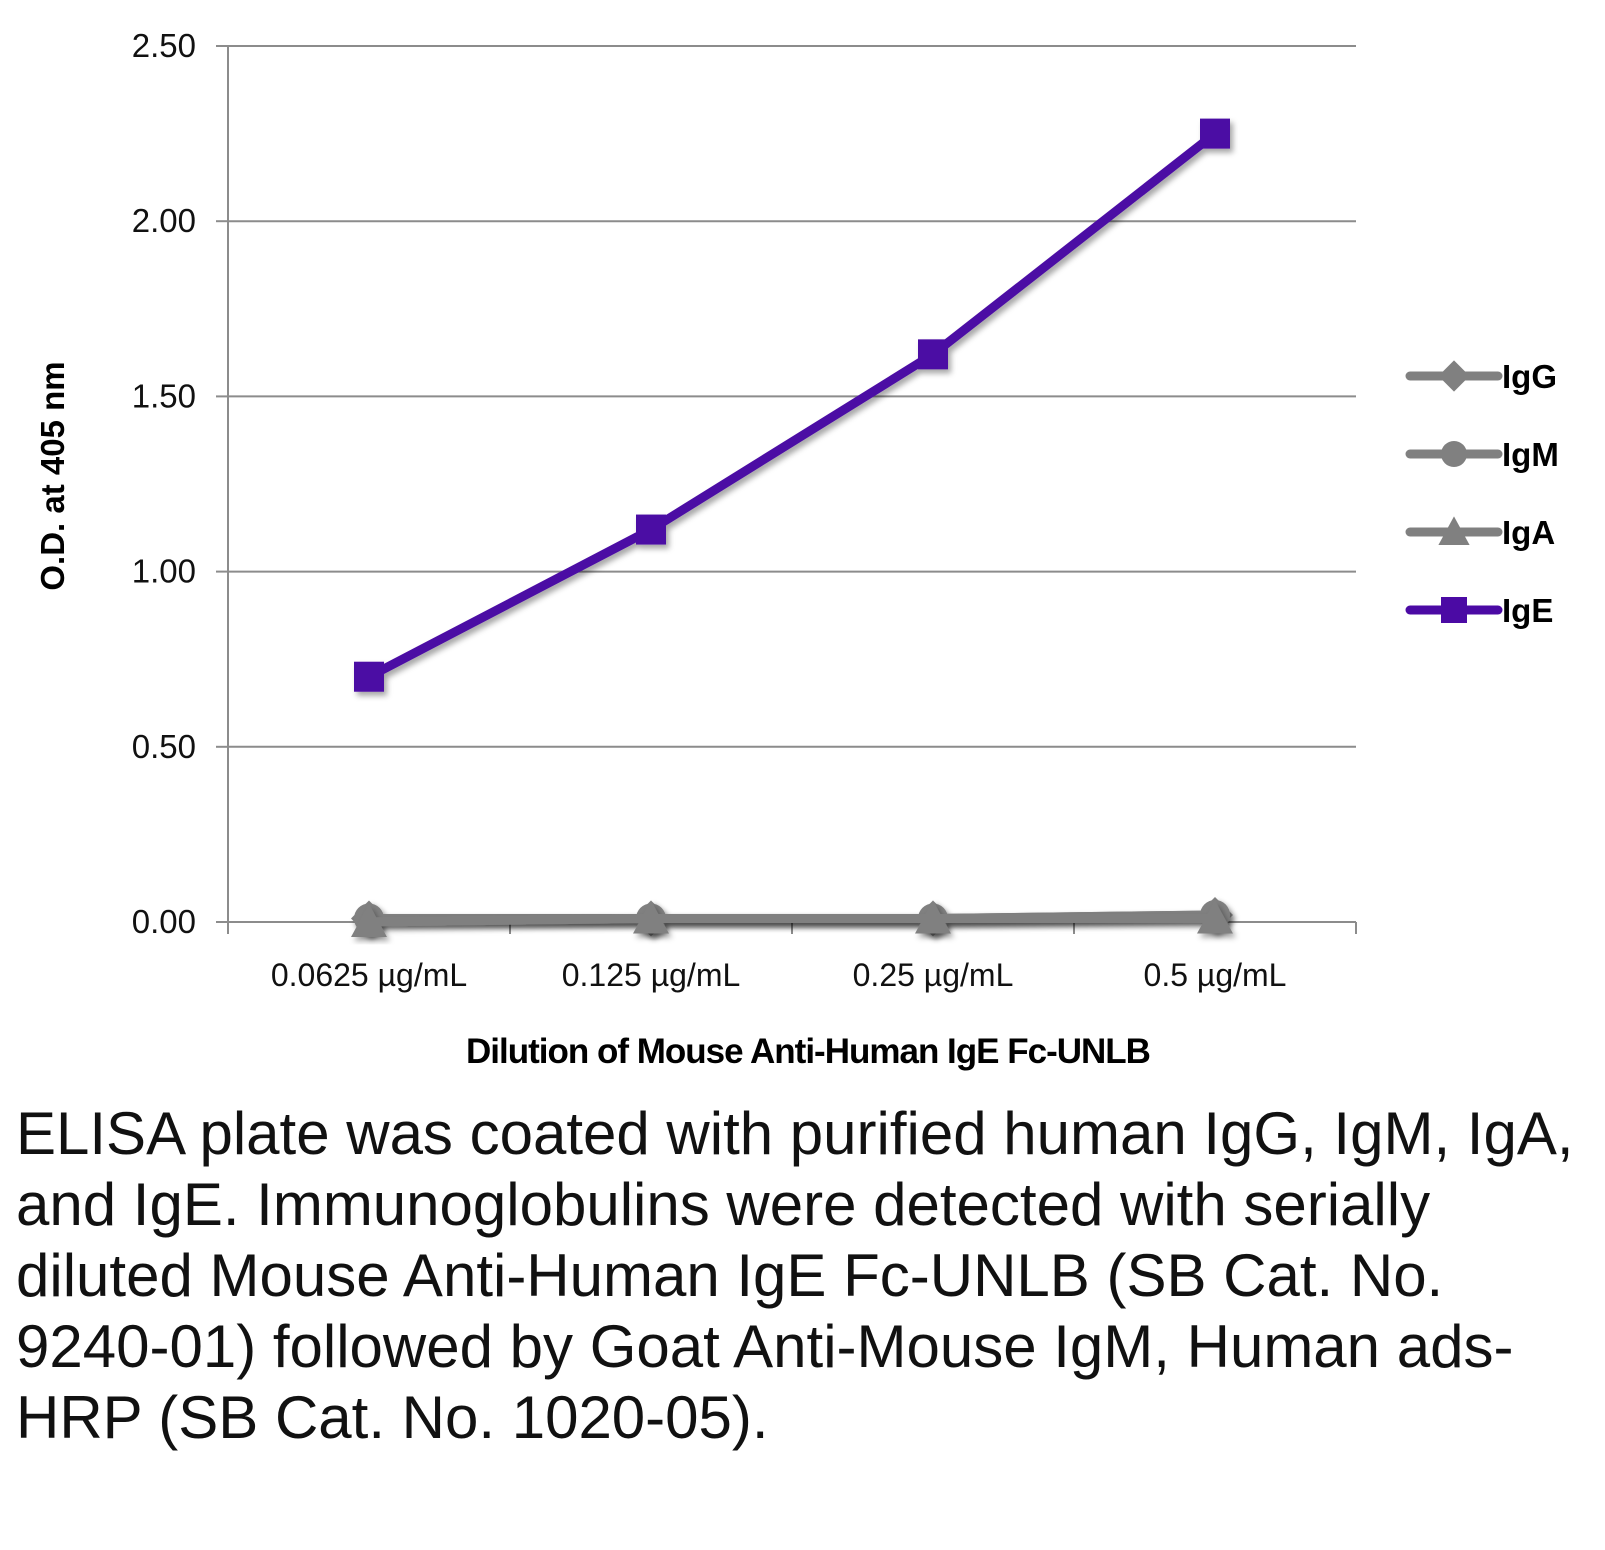  I want to click on y-tick-label: 0.00, so click(164, 921).